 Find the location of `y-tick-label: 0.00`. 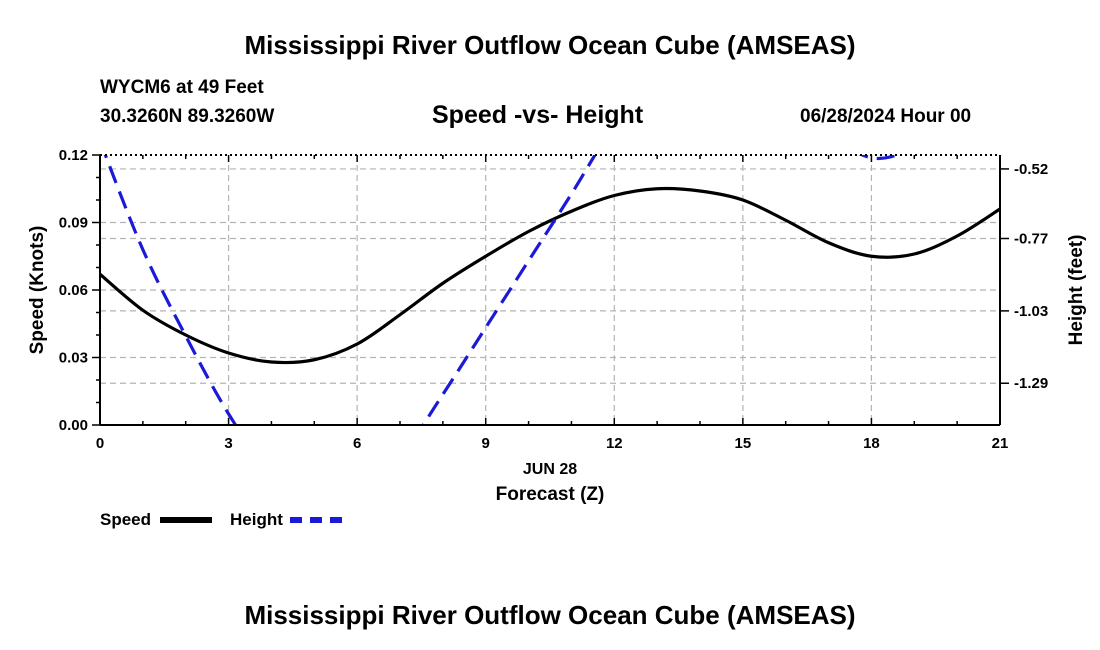

y-tick-label: 0.00 is located at coordinates (73, 425).